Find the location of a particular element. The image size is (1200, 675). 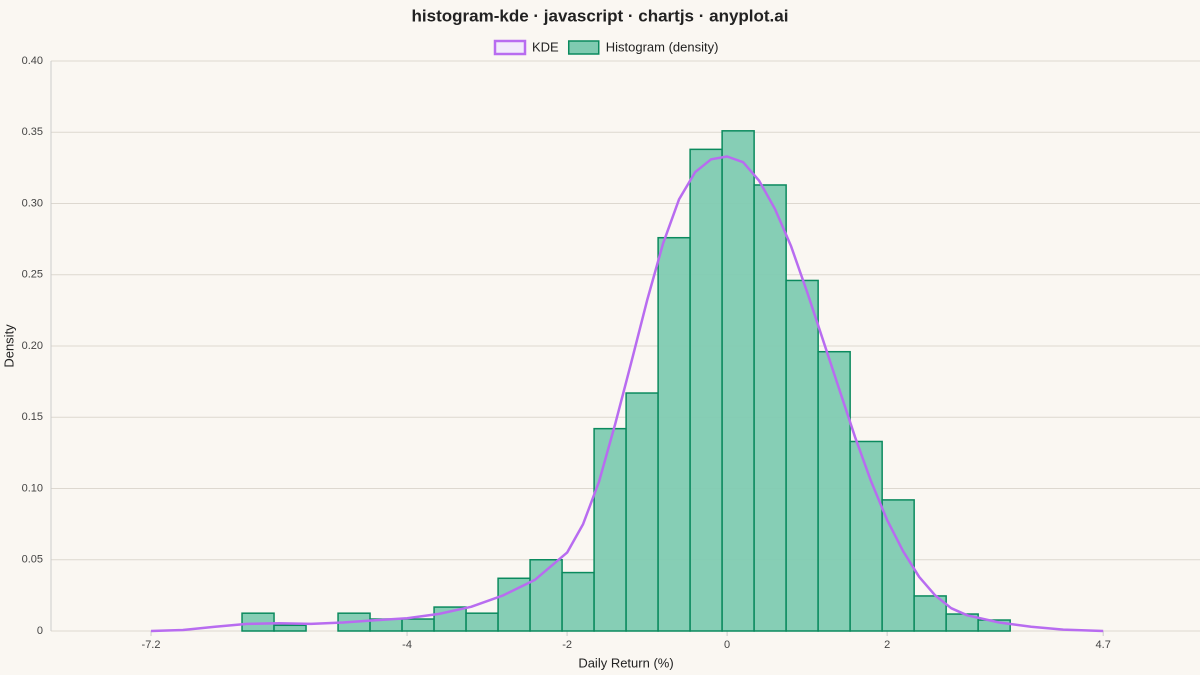

y-tick-label: 0.20 is located at coordinates (32, 346).